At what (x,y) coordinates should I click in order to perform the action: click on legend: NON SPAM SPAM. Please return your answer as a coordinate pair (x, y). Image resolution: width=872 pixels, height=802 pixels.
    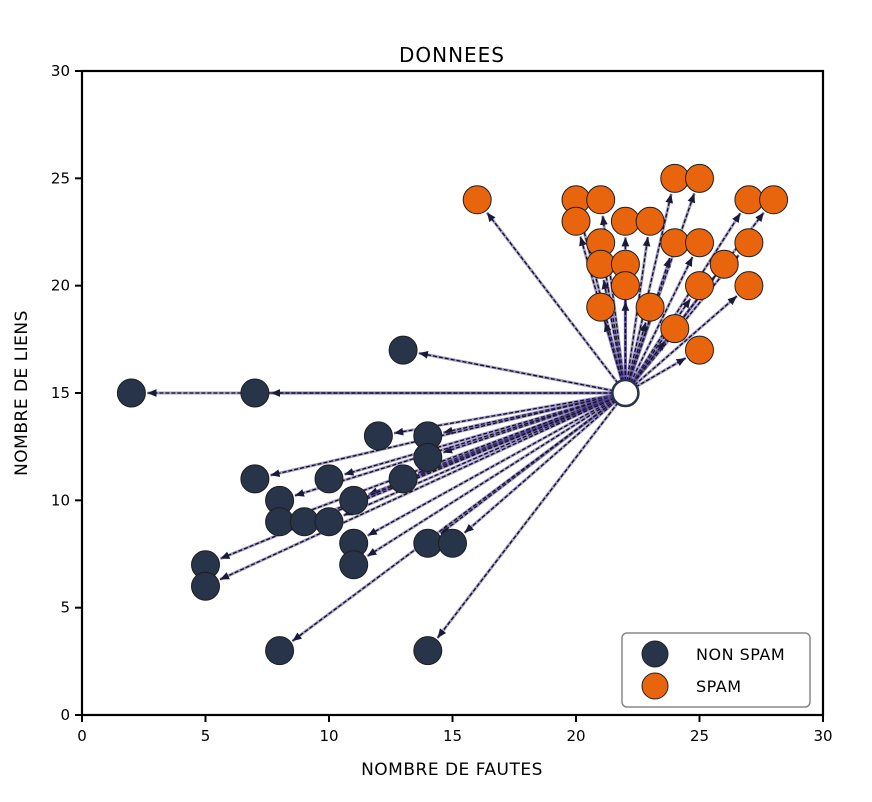
    Looking at the image, I should click on (716, 670).